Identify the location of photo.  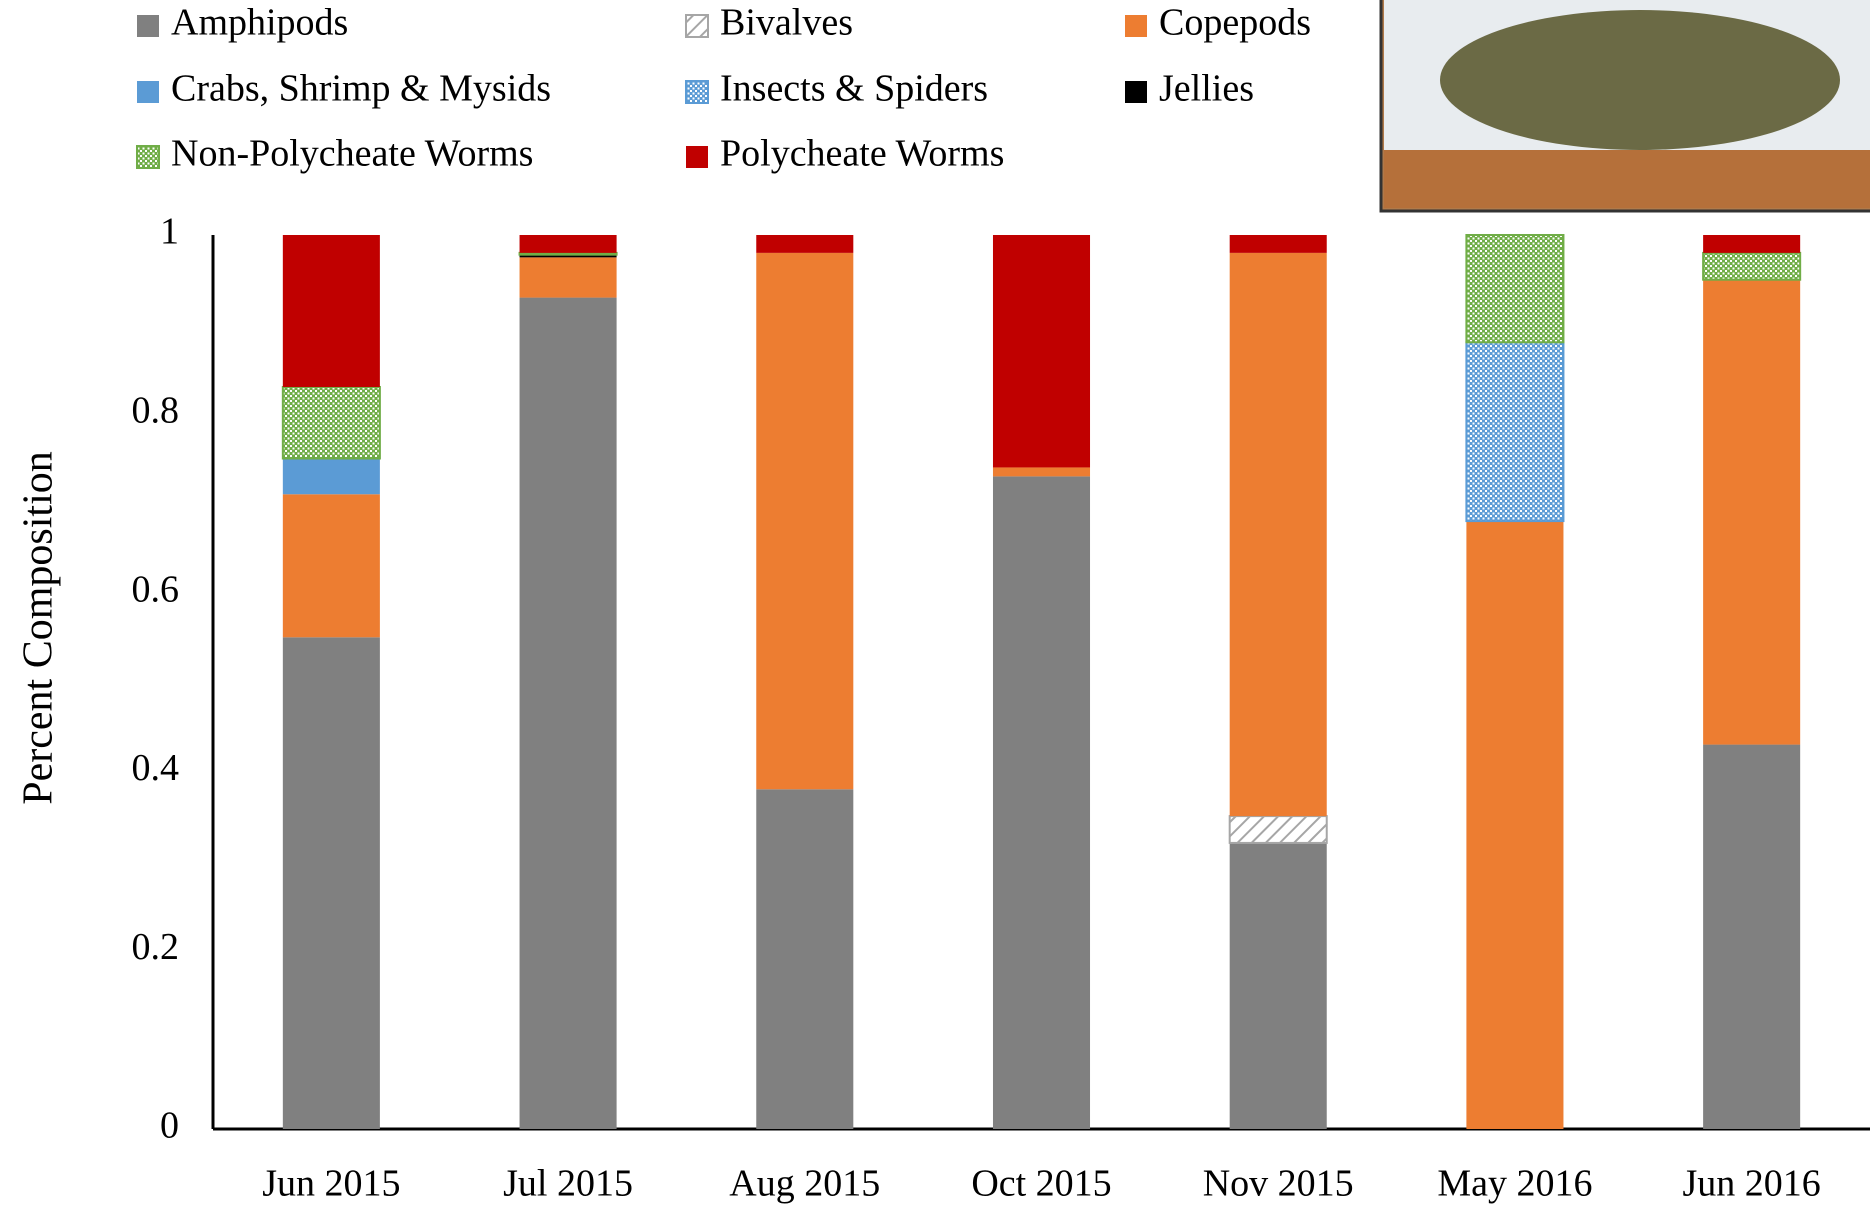
(1624, 106).